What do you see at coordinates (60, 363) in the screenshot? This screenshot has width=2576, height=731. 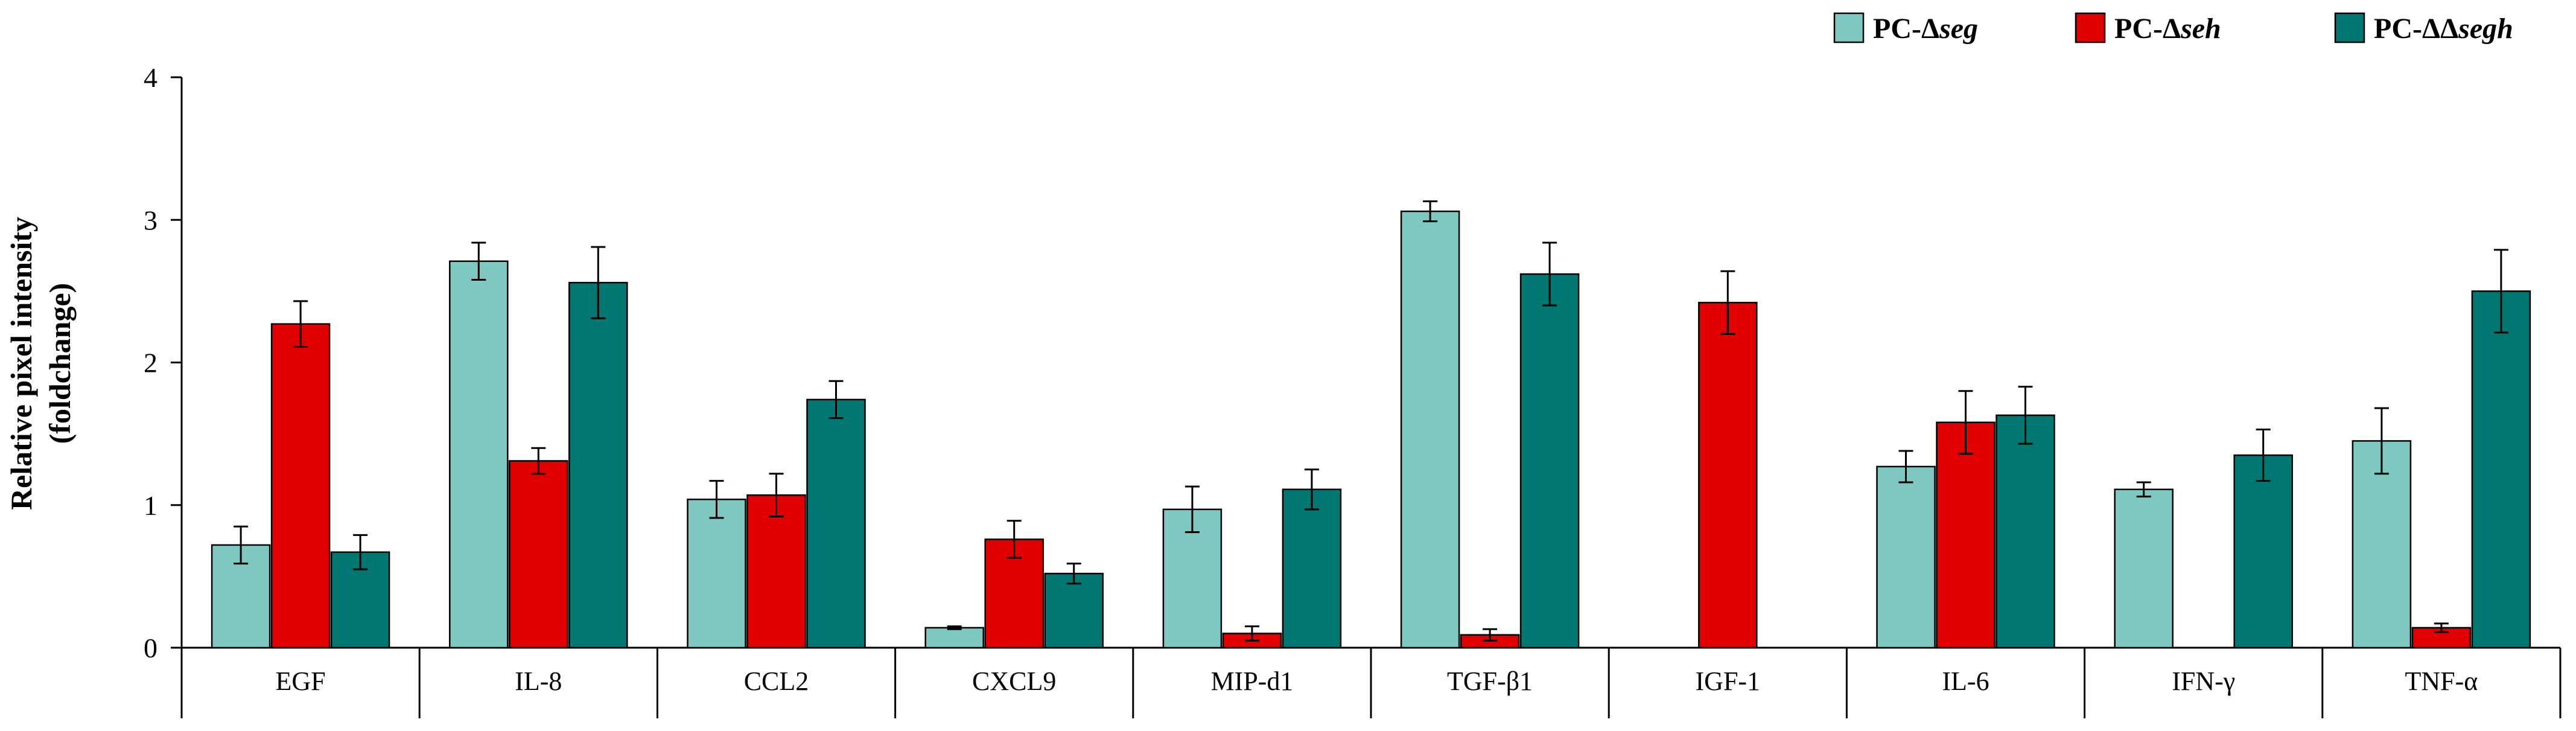 I see `y-axis-label-line2: (foldchange)` at bounding box center [60, 363].